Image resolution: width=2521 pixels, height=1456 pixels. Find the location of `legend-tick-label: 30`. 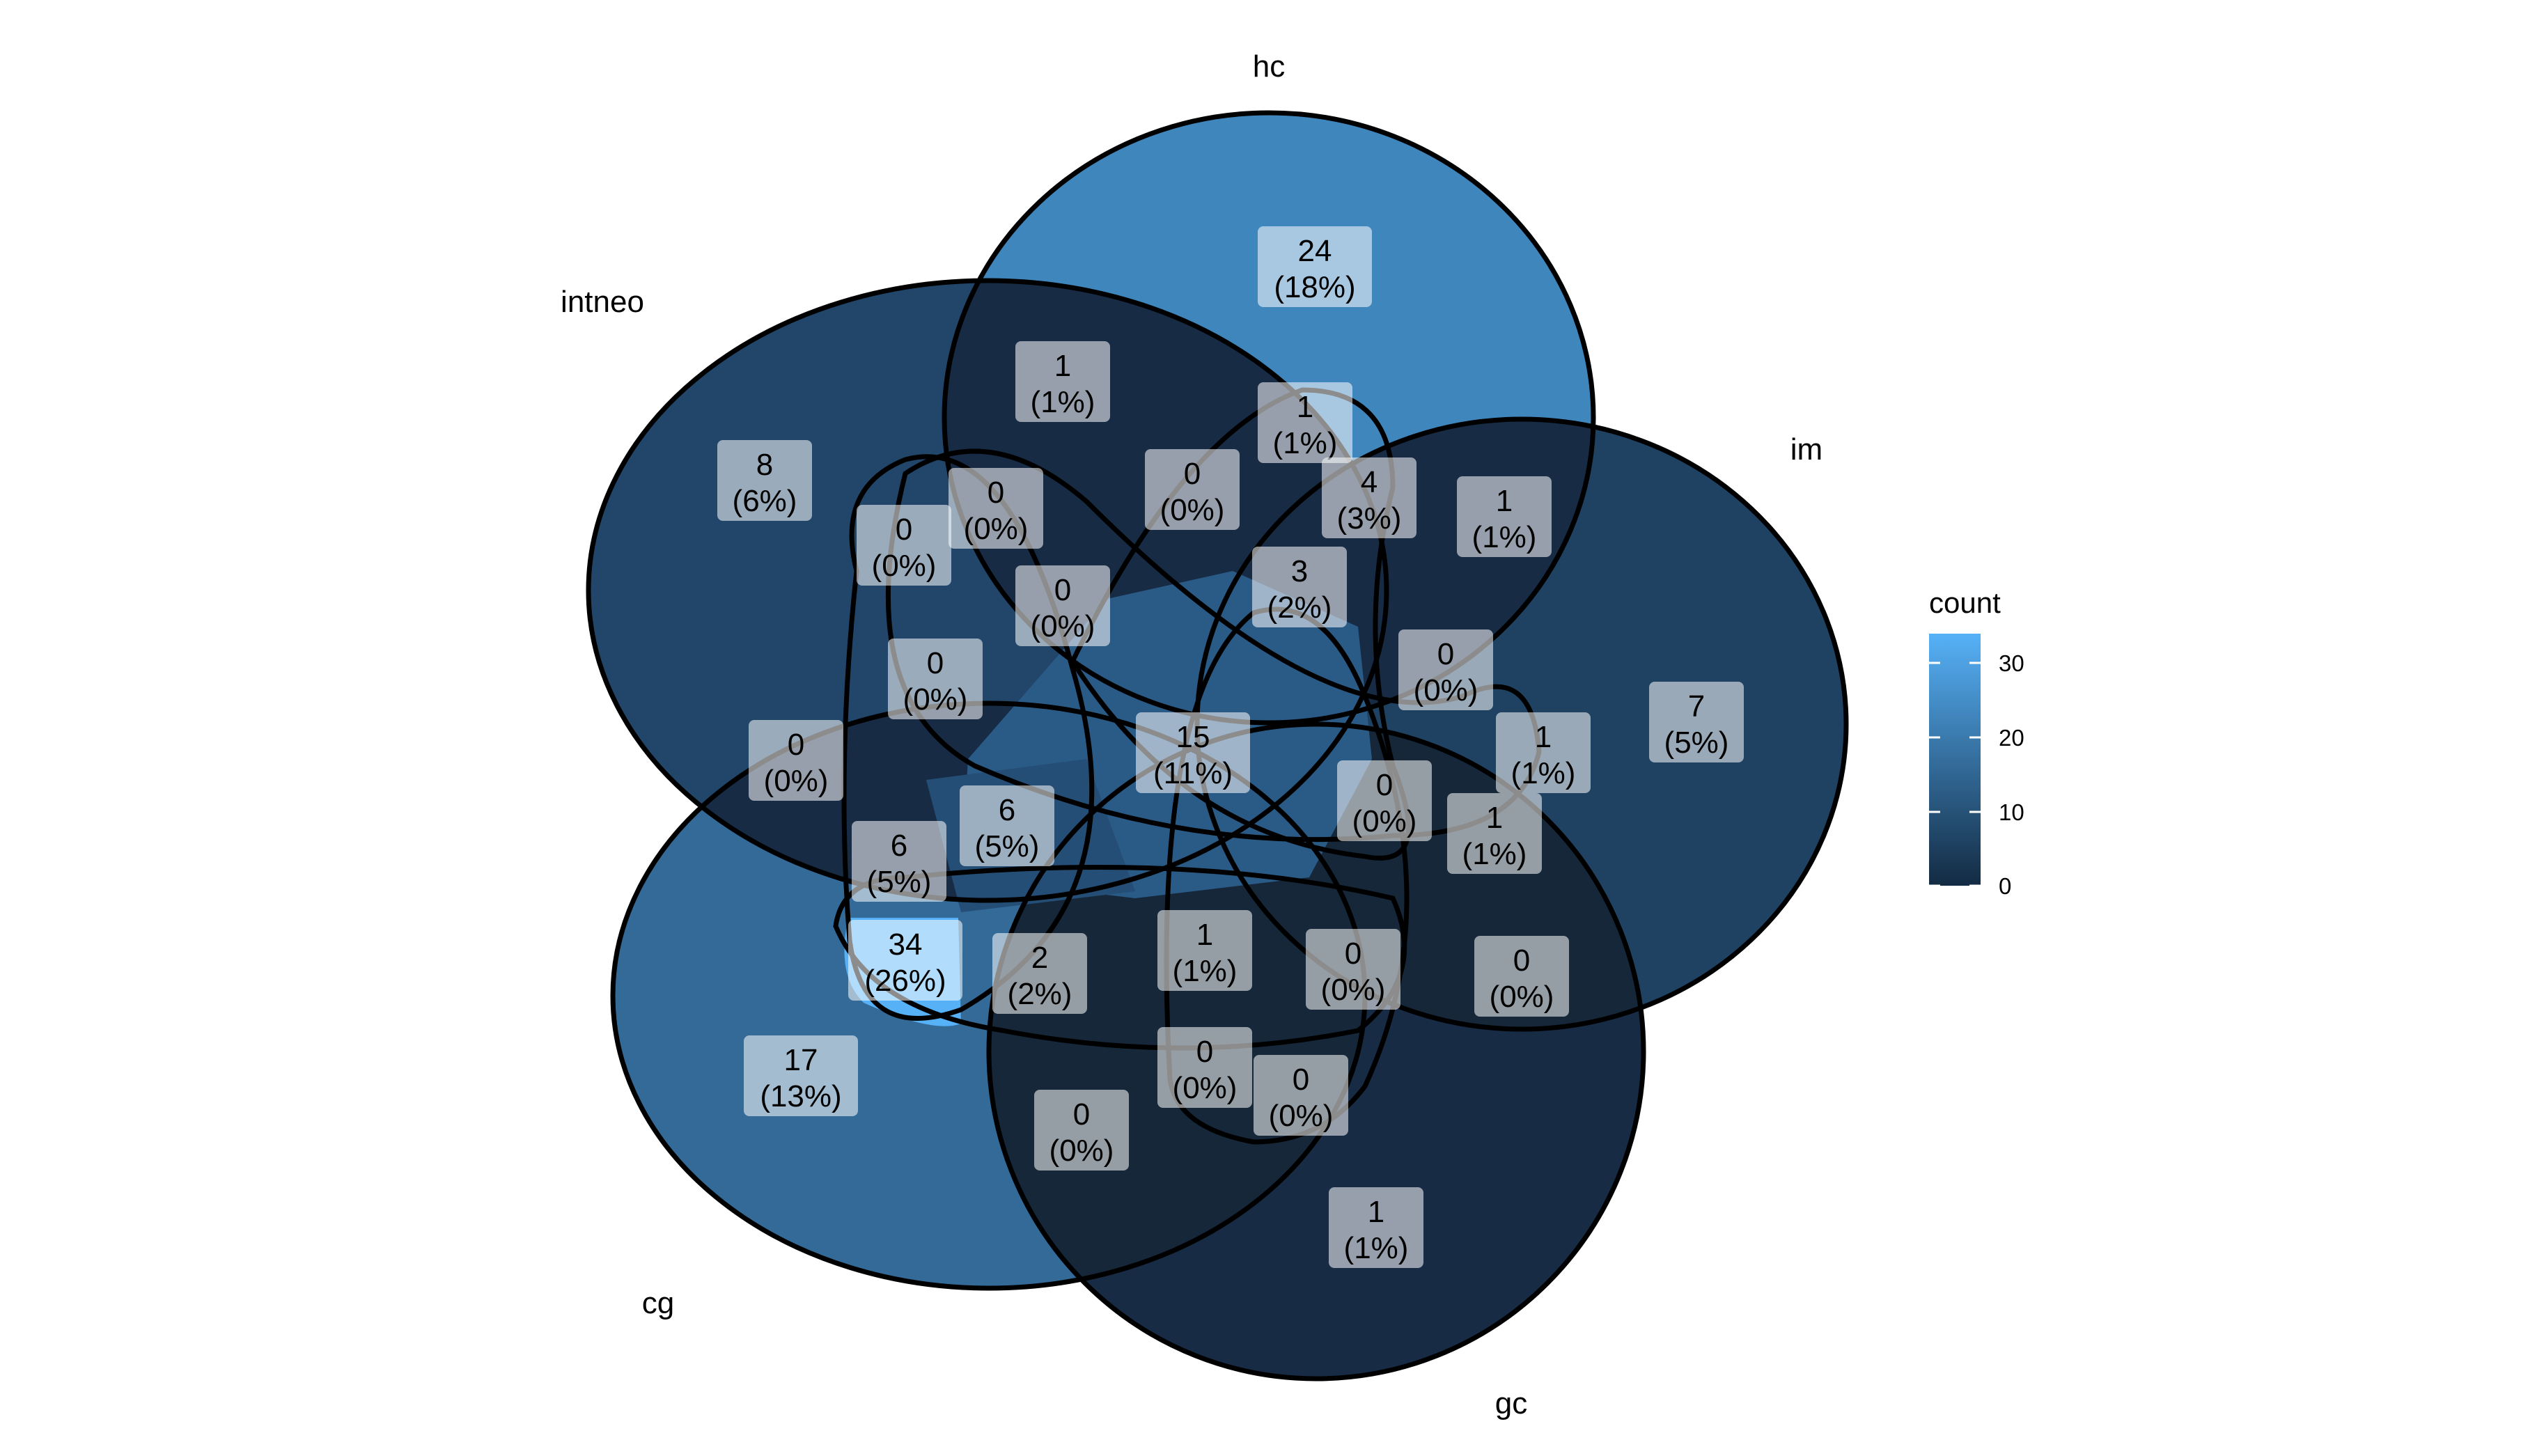

legend-tick-label: 30 is located at coordinates (2011, 663).